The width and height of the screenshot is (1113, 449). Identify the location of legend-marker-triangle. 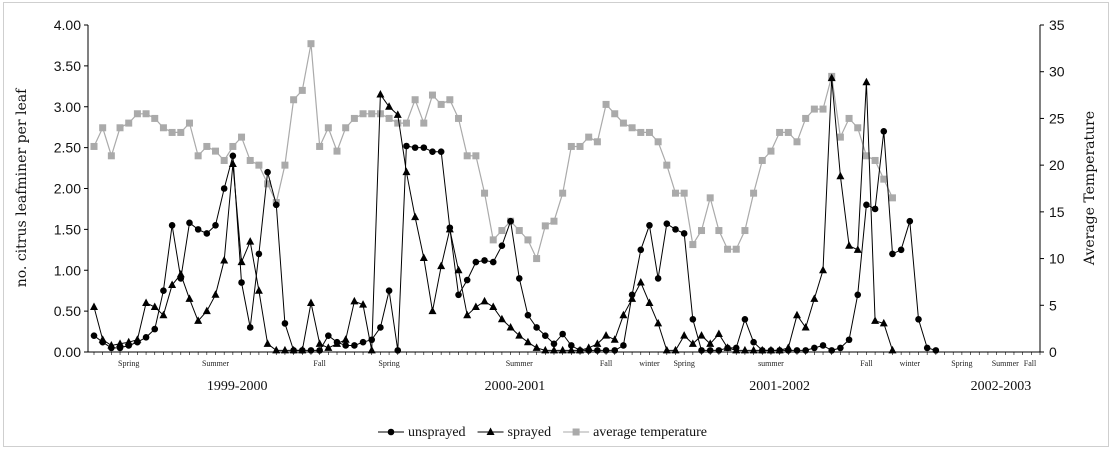
(490, 431).